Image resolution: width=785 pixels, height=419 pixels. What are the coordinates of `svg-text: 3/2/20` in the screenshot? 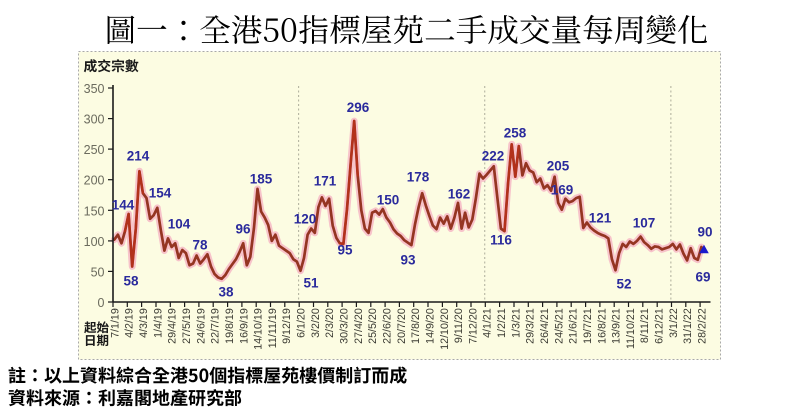 It's located at (316, 323).